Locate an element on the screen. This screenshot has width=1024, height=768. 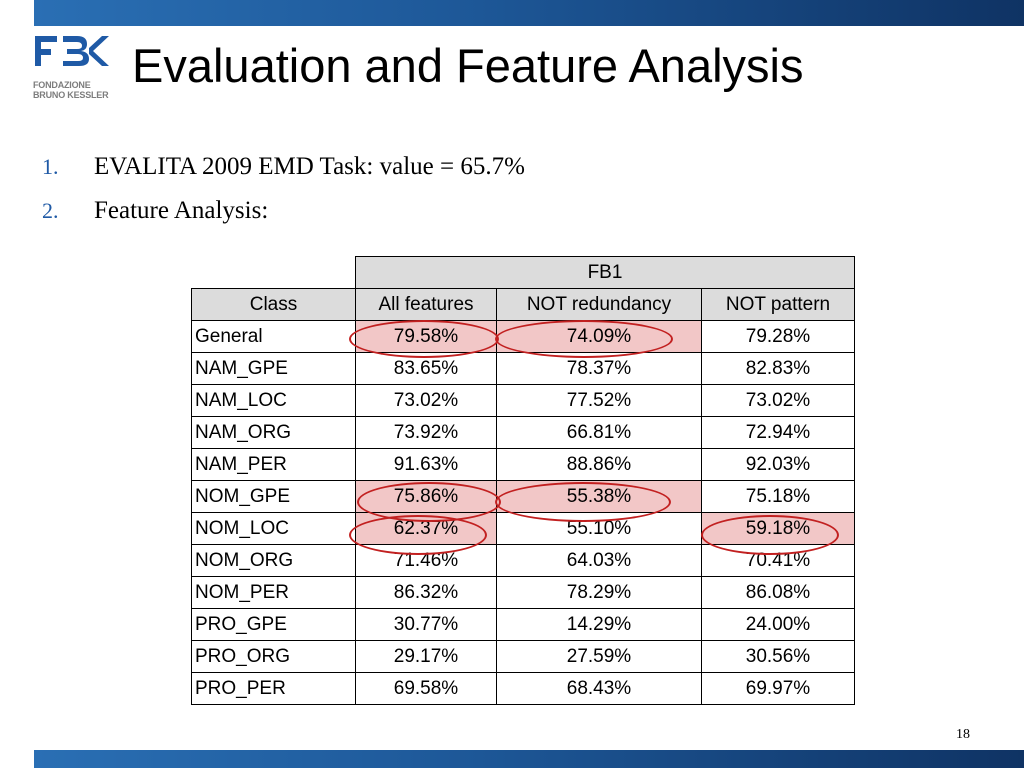
value-cell: 79.28% is located at coordinates (778, 336).